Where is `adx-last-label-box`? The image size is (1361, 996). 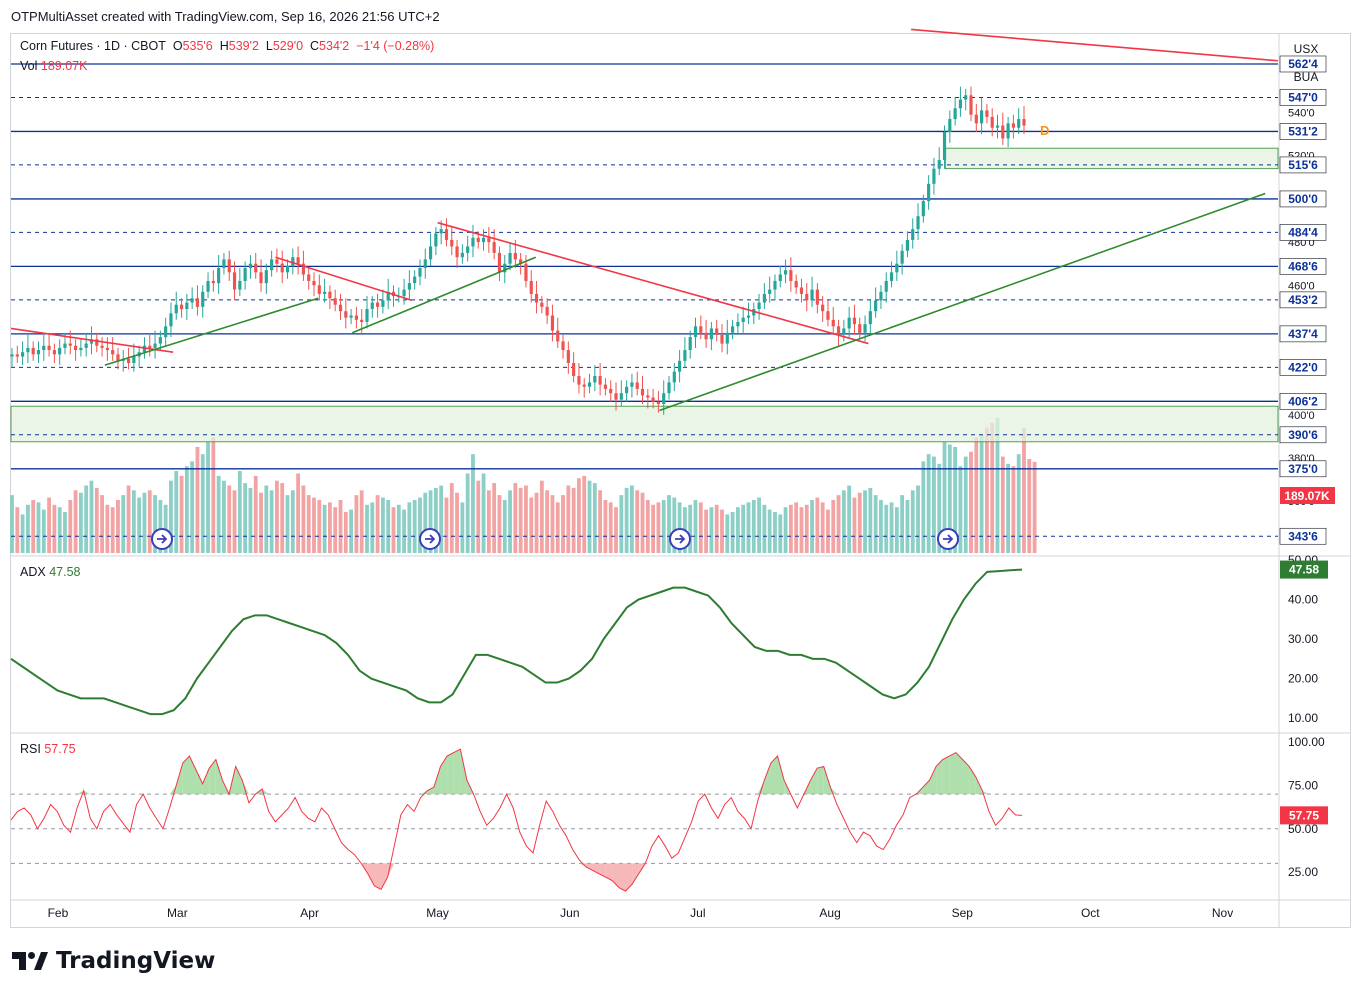 adx-last-label-box is located at coordinates (1304, 569).